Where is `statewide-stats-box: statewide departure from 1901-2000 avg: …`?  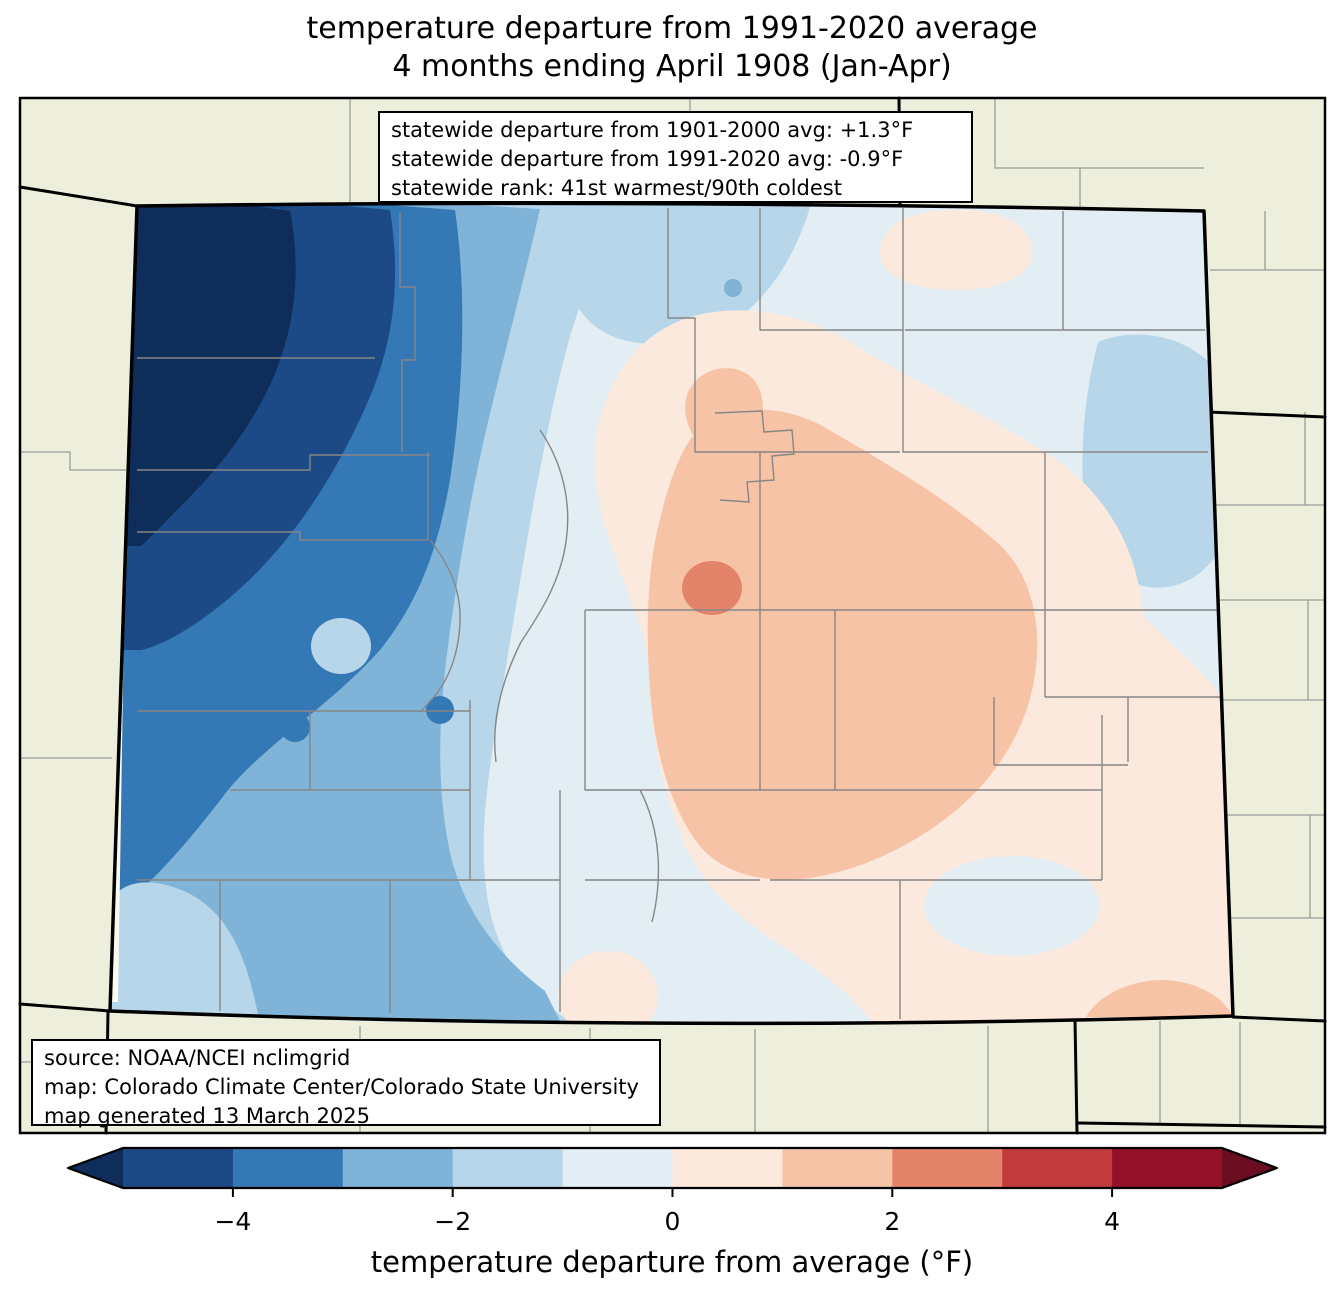 statewide-stats-box: statewide departure from 1901-2000 avg: … is located at coordinates (675, 157).